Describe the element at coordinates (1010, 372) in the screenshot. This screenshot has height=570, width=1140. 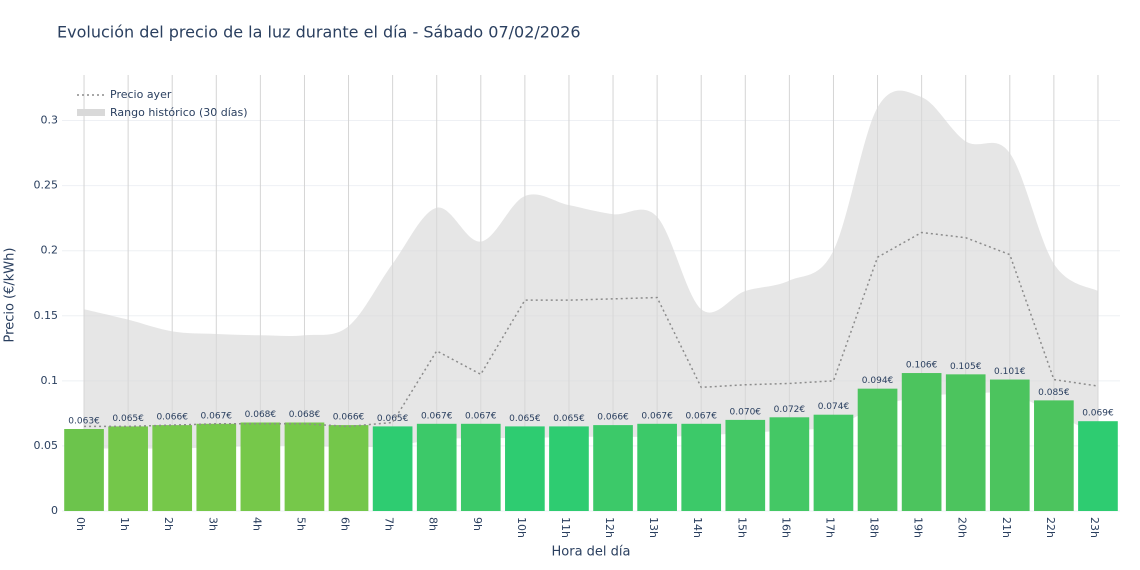
I see `bar-label: 0.101€` at that location.